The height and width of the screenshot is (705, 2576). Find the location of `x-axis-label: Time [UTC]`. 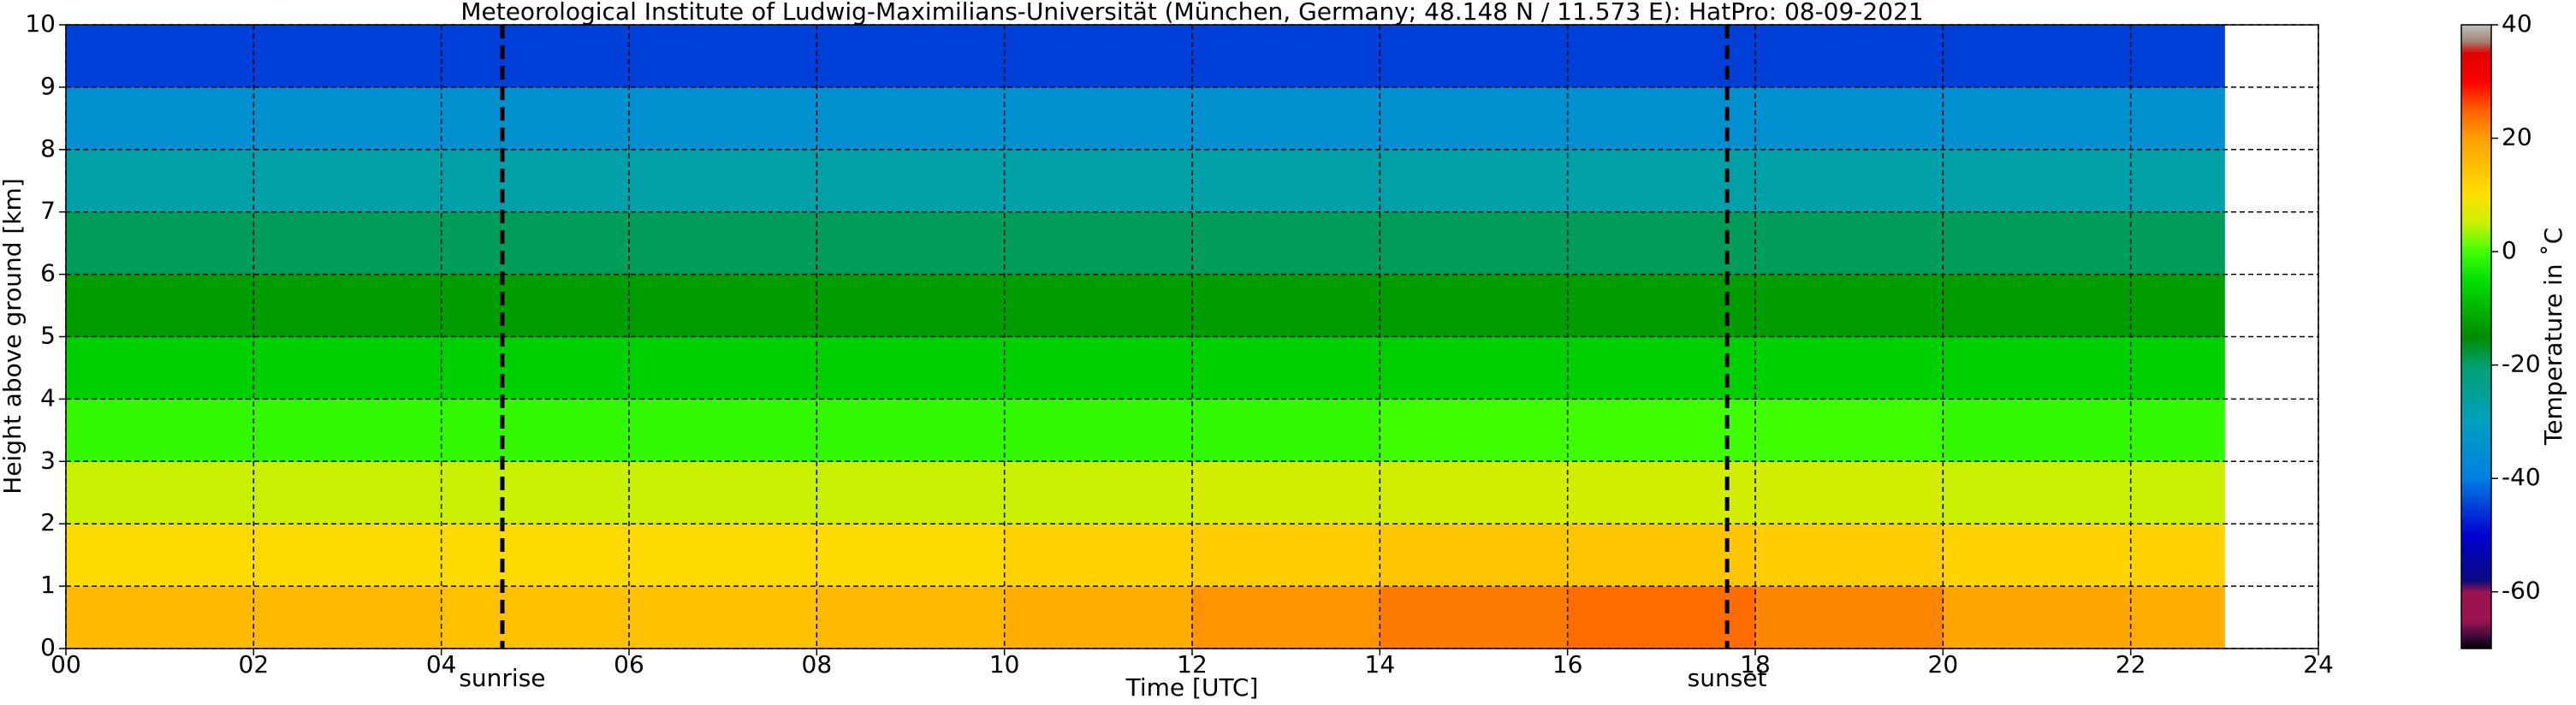

x-axis-label: Time [UTC] is located at coordinates (1192, 687).